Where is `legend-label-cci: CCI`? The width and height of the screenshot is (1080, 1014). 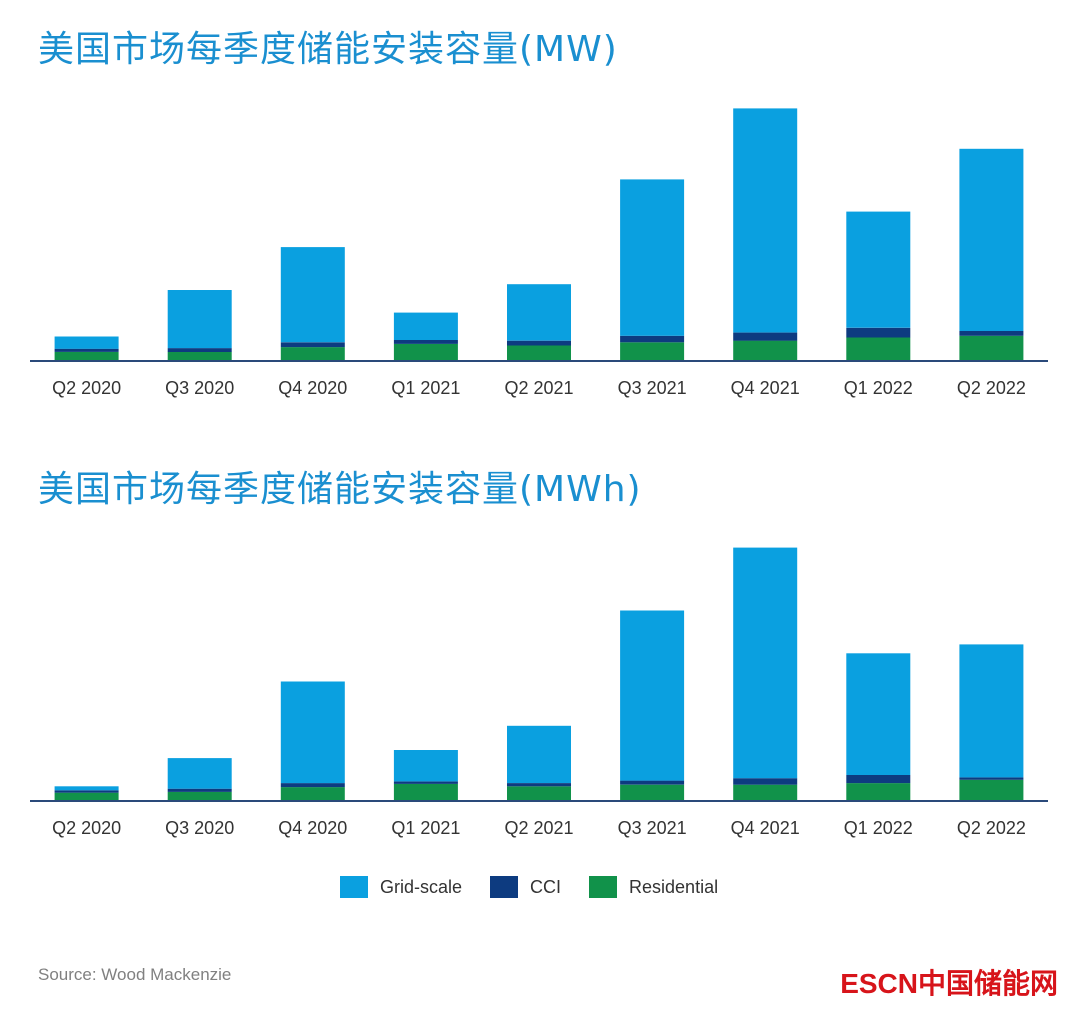 legend-label-cci: CCI is located at coordinates (546, 886).